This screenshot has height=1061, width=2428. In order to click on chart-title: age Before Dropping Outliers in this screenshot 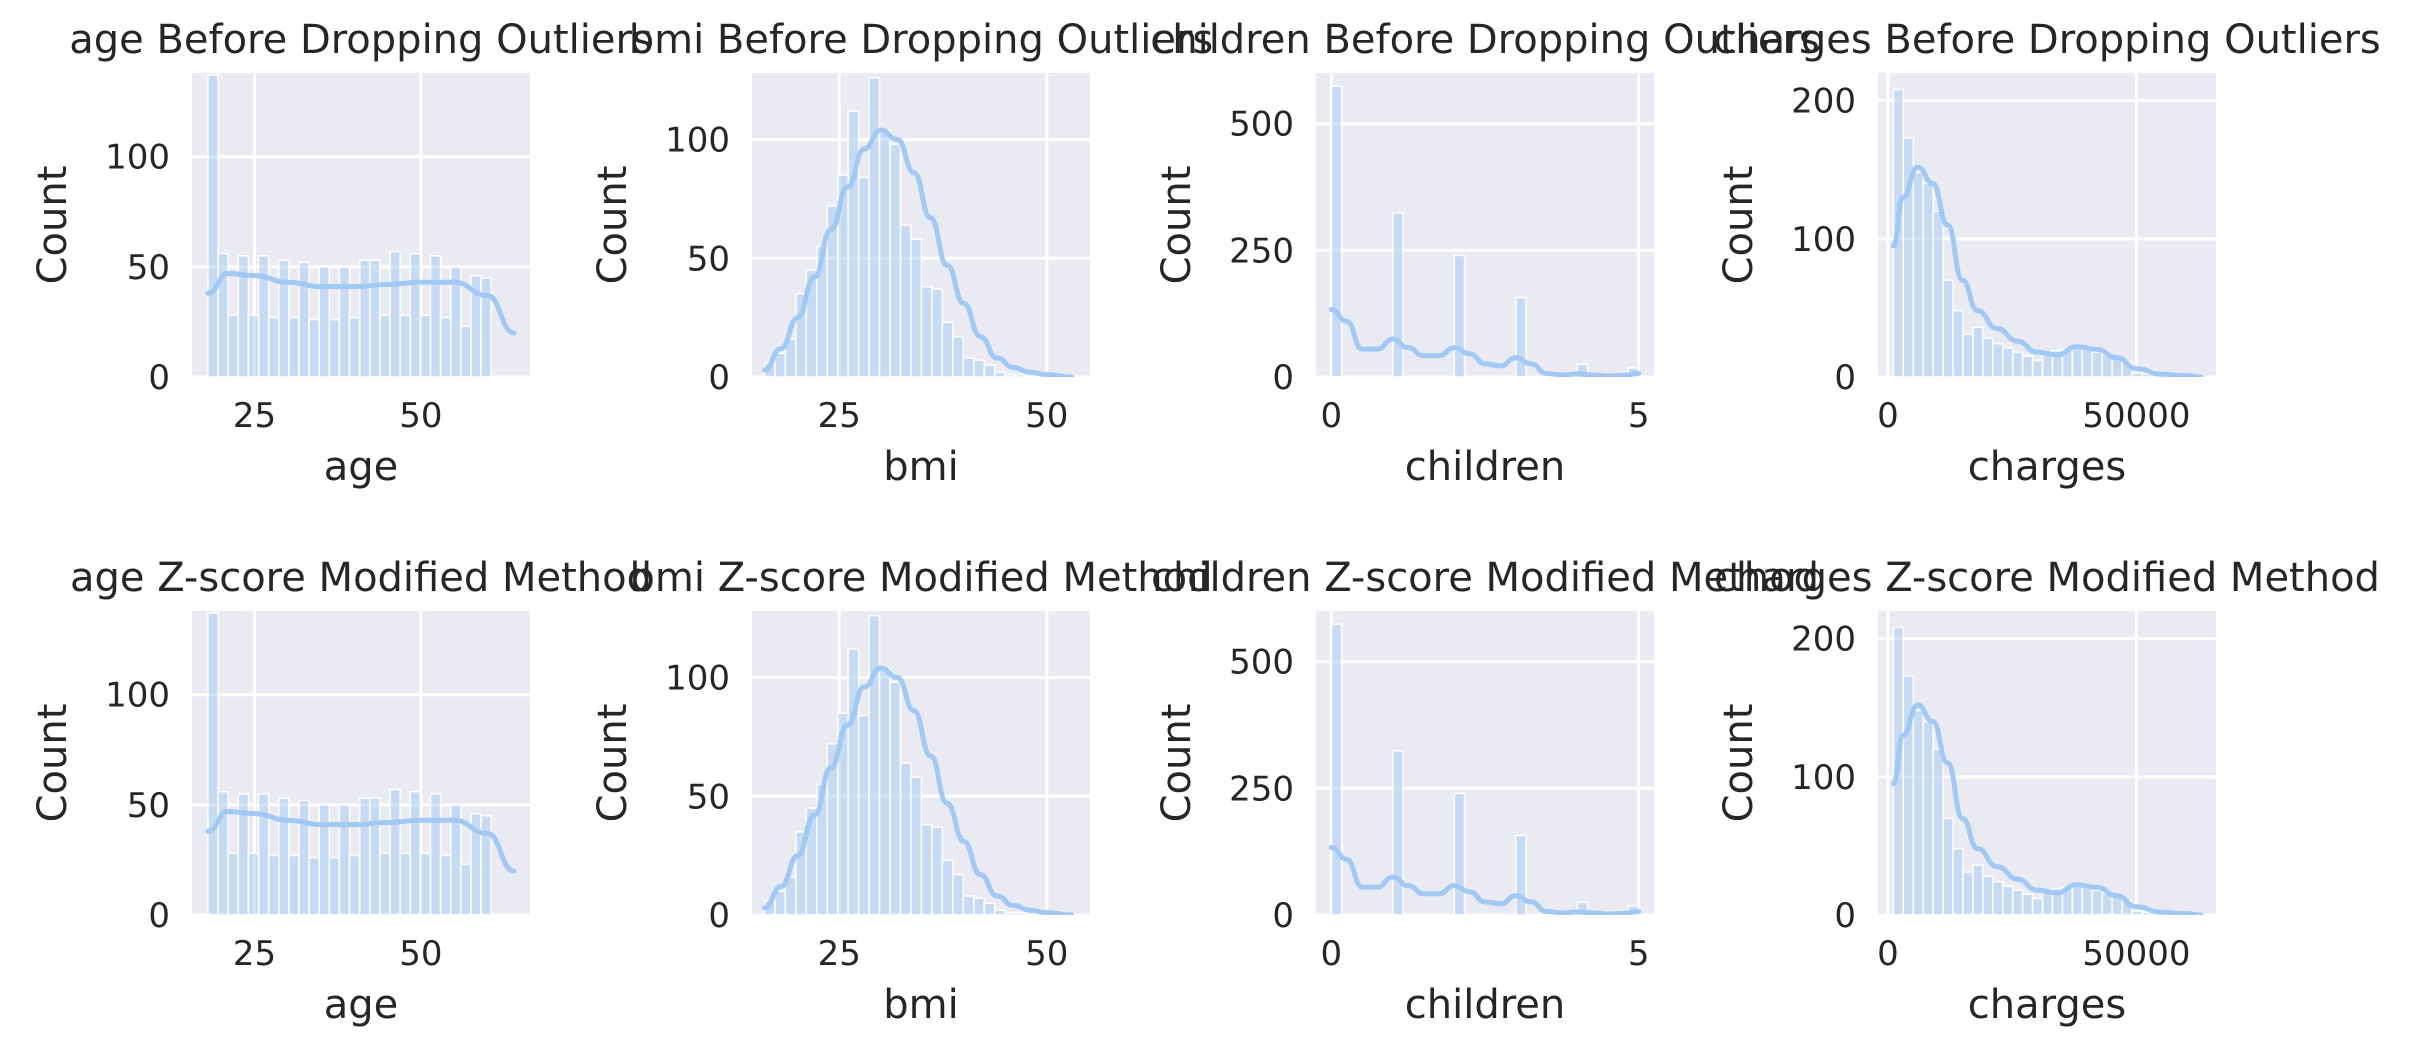, I will do `click(361, 40)`.